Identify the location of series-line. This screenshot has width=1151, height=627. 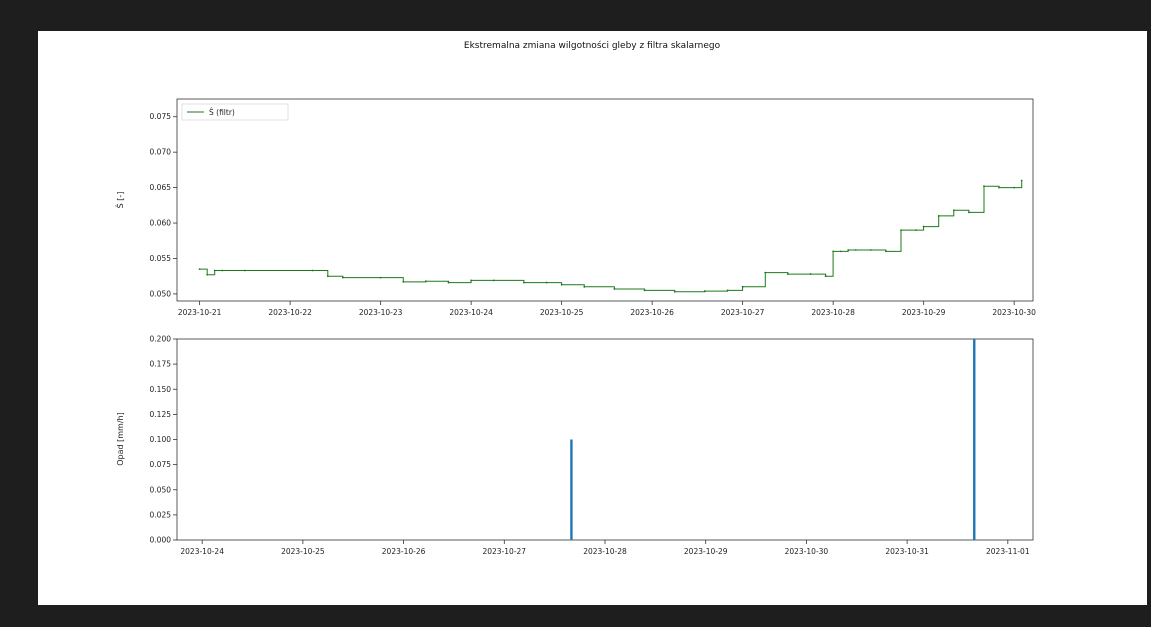
(611, 236).